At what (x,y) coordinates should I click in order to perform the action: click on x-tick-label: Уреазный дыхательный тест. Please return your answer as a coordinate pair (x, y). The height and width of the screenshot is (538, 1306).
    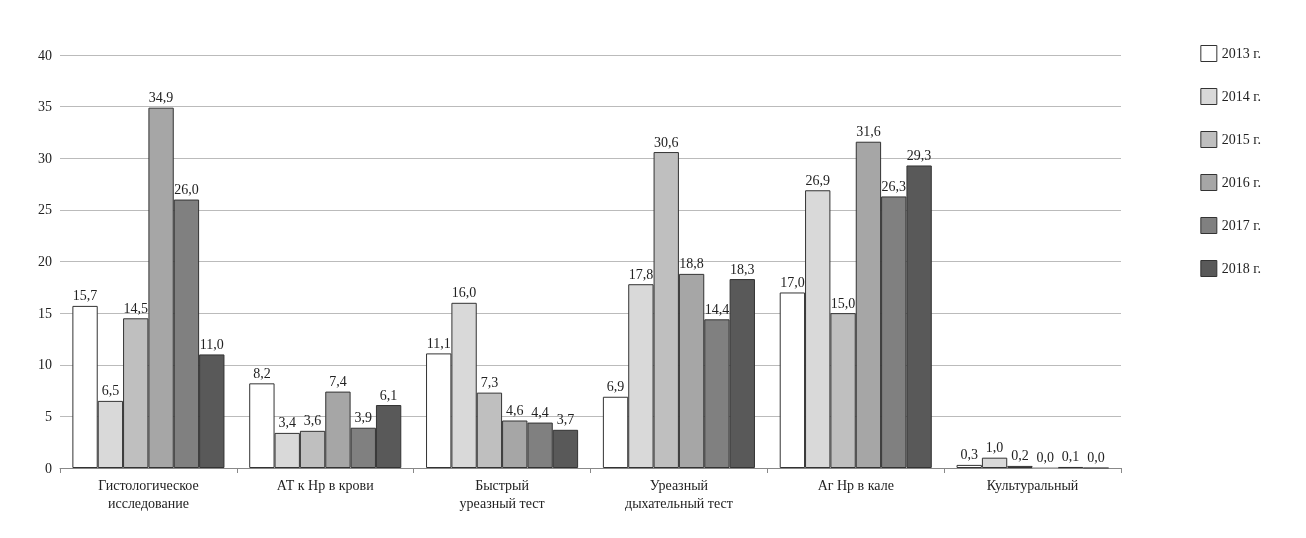
    Looking at the image, I should click on (679, 494).